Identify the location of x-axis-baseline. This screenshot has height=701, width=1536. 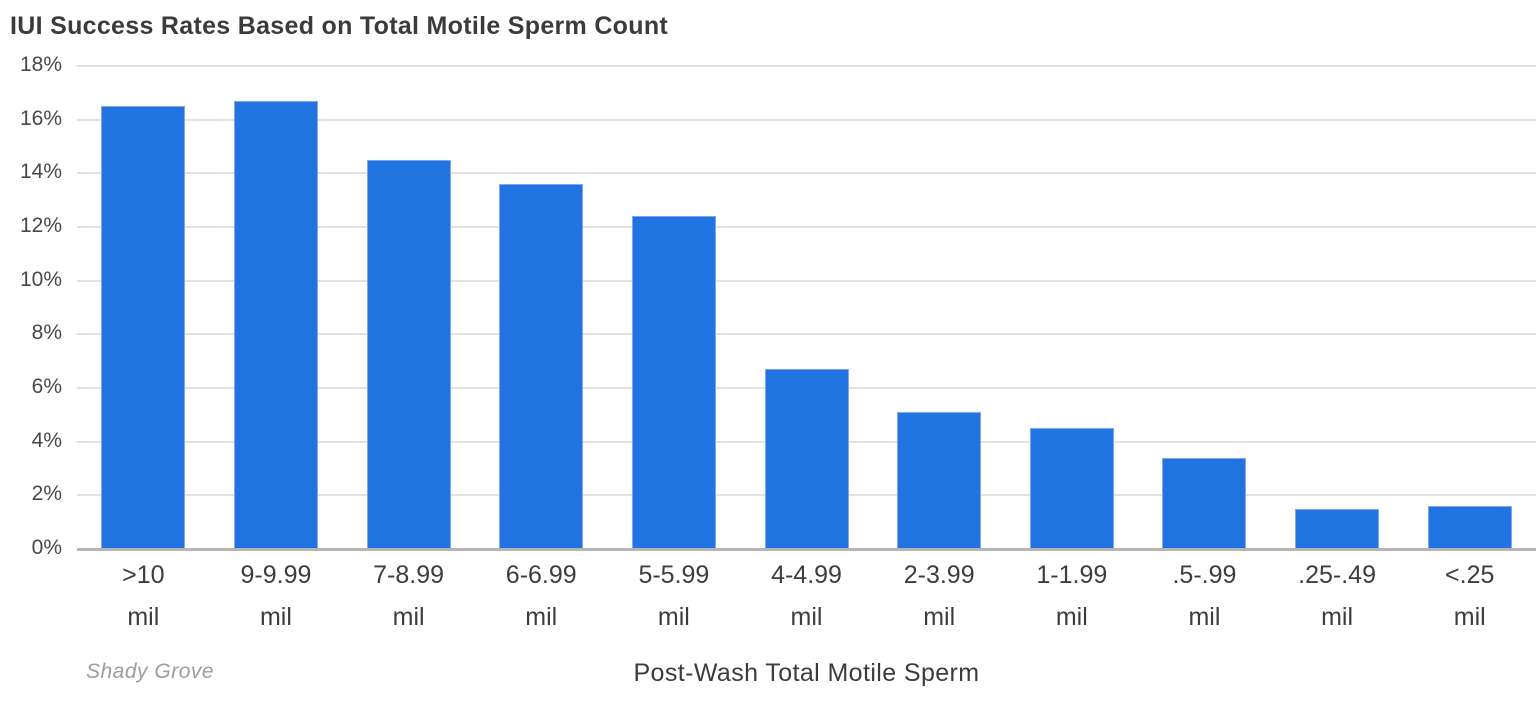
(806, 549).